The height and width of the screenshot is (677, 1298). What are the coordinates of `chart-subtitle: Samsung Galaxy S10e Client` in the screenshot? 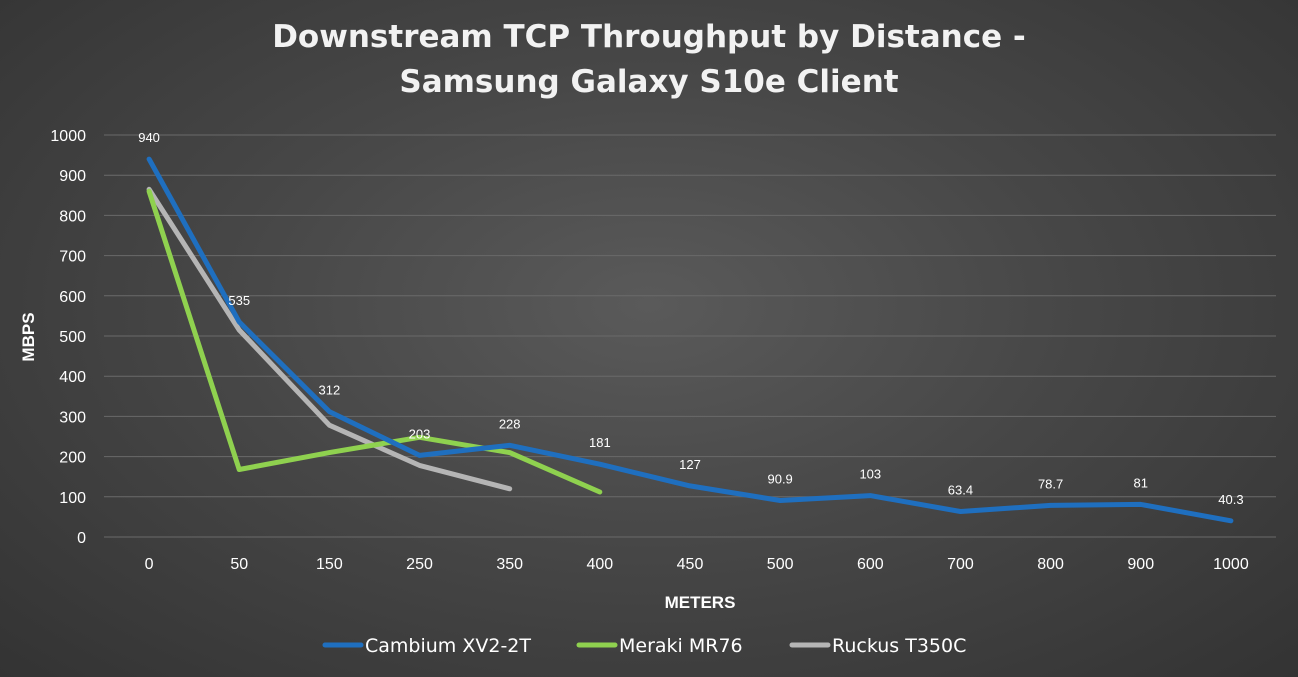 It's located at (648, 82).